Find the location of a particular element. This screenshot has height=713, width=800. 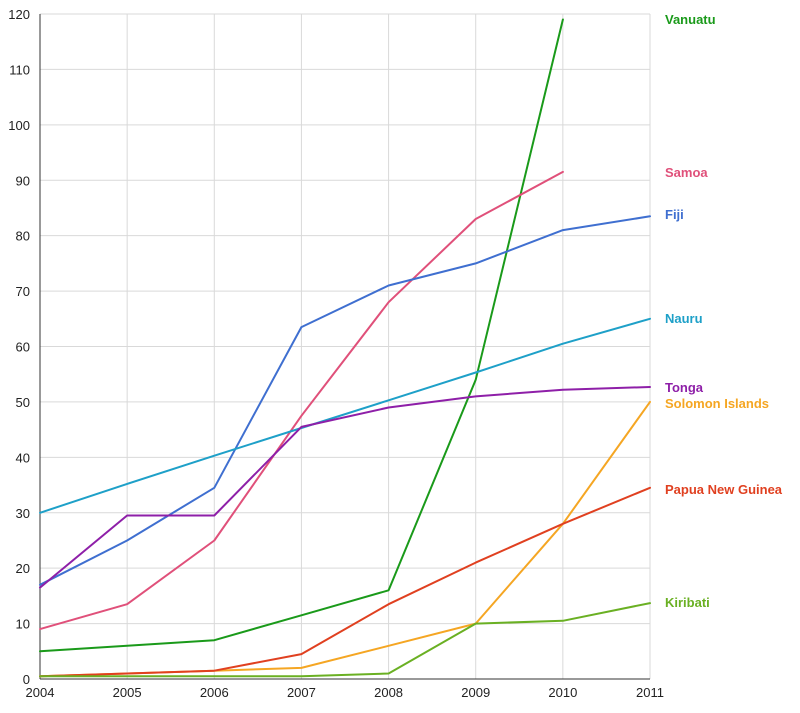

y-tick-label: 90 is located at coordinates (23, 180).